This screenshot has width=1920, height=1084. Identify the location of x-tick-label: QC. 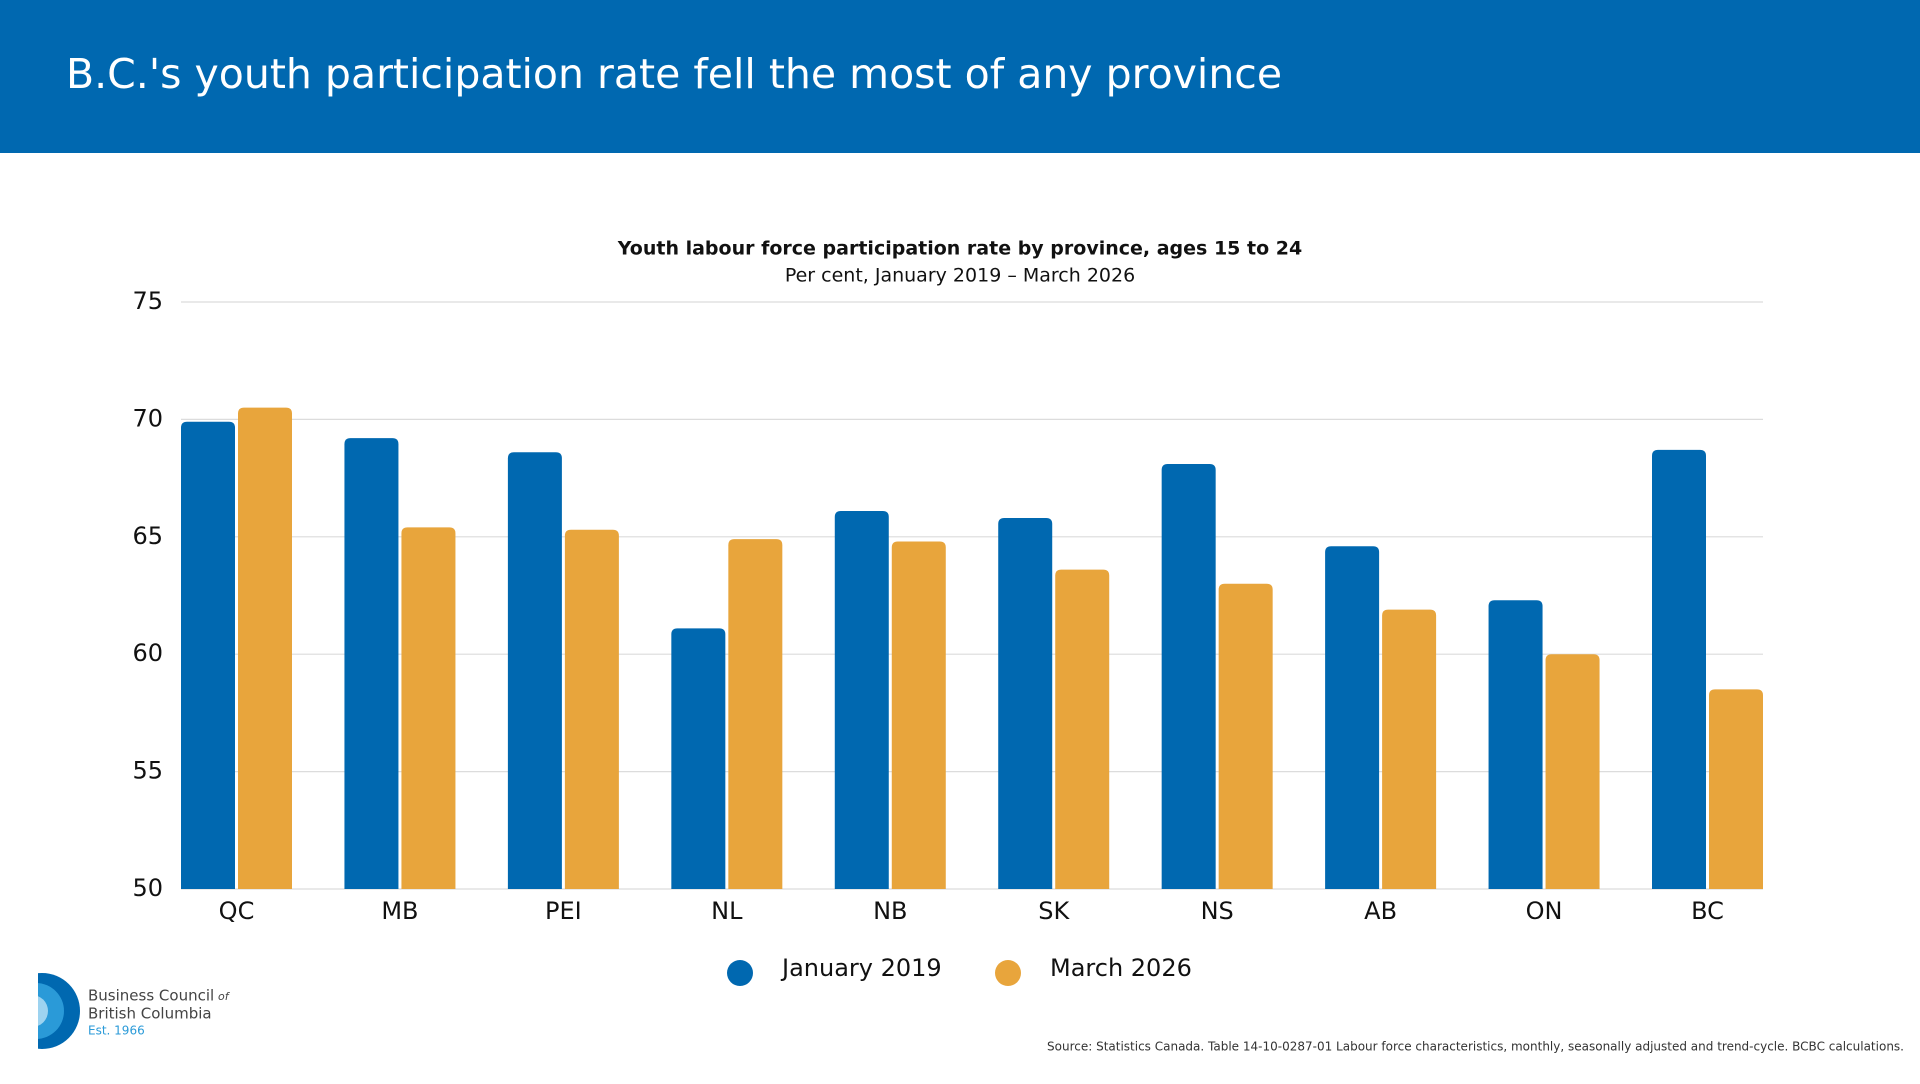
(237, 911).